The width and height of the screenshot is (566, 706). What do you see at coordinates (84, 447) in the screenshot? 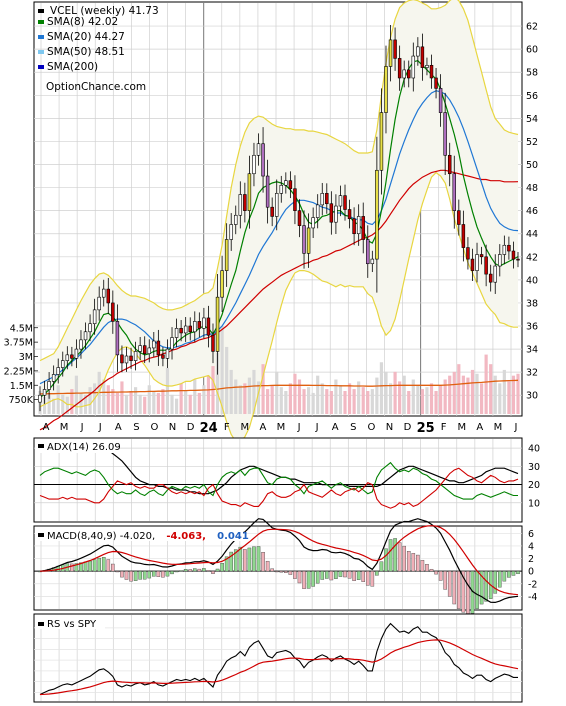
I see `adx-label: ADX(14) 26.09` at bounding box center [84, 447].